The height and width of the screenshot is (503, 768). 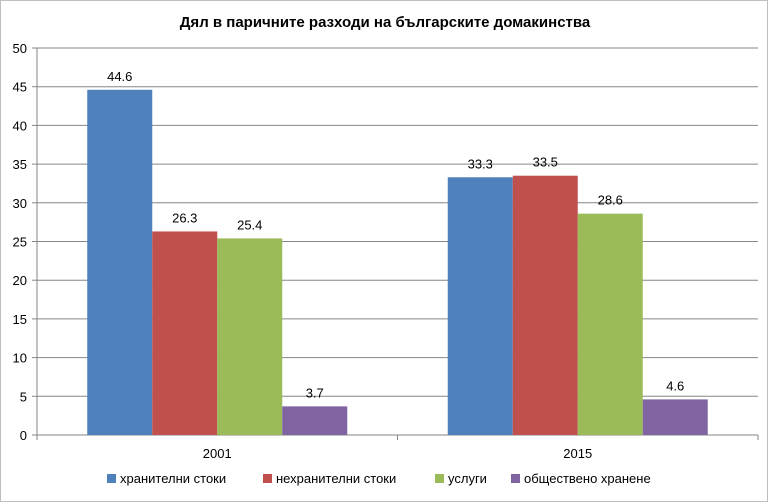 I want to click on y-tick-label: 10, so click(x=20, y=358).